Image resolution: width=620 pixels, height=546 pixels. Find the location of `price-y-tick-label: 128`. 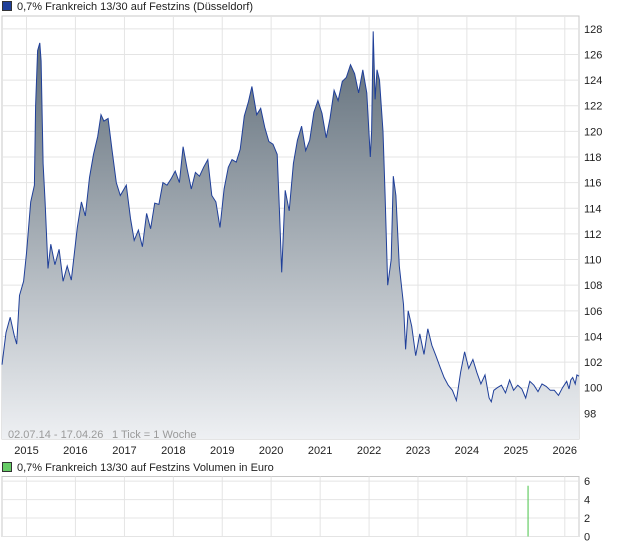

price-y-tick-label: 128 is located at coordinates (593, 30).